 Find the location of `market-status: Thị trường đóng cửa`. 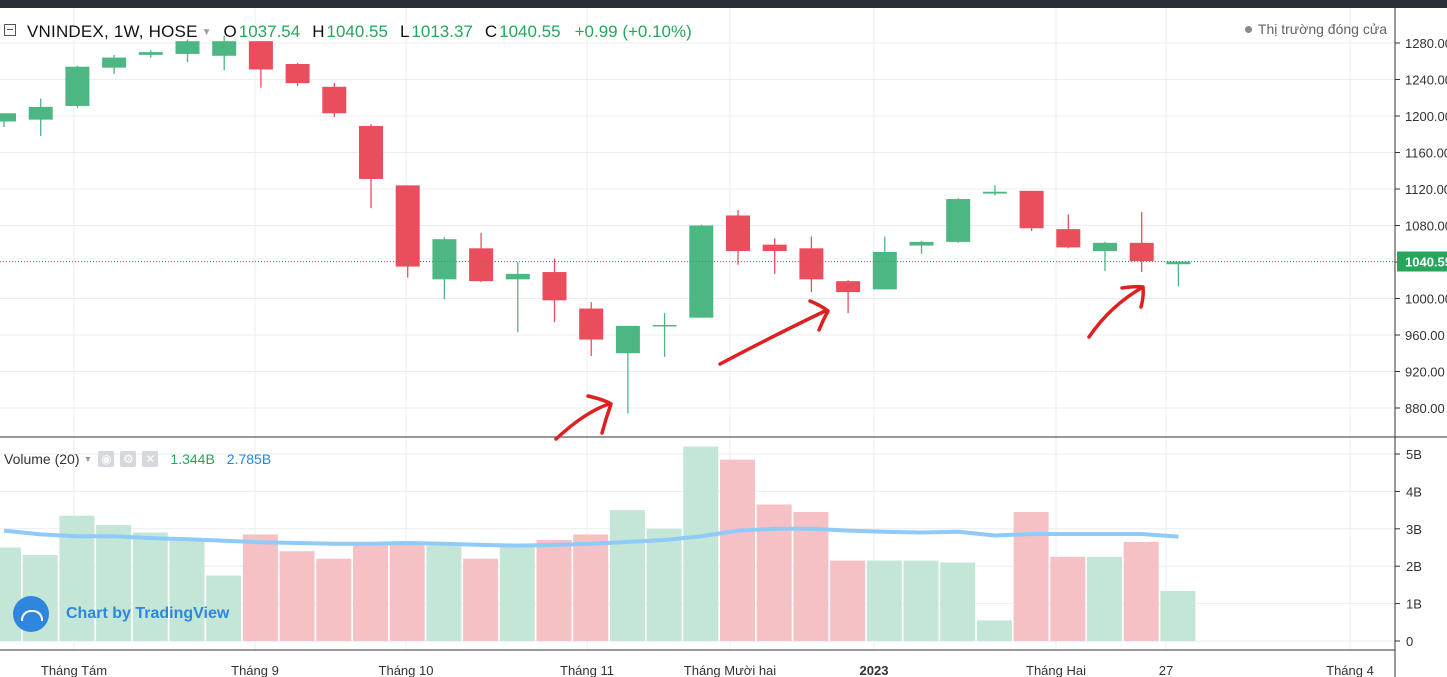

market-status: Thị trường đóng cửa is located at coordinates (1315, 29).